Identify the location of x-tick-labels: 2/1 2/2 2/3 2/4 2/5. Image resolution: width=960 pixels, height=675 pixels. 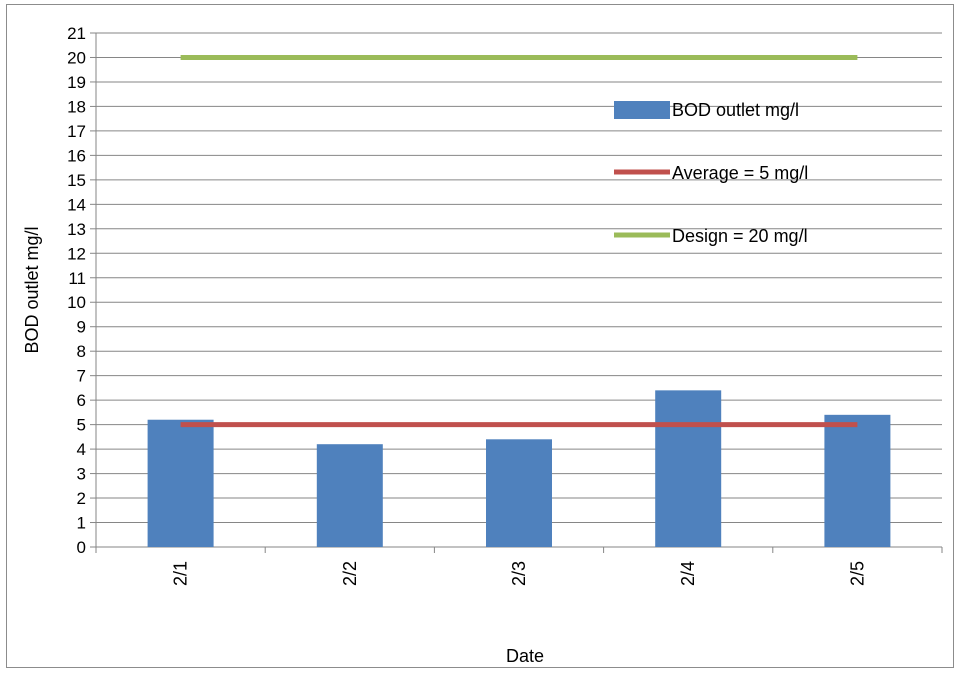
(519, 573).